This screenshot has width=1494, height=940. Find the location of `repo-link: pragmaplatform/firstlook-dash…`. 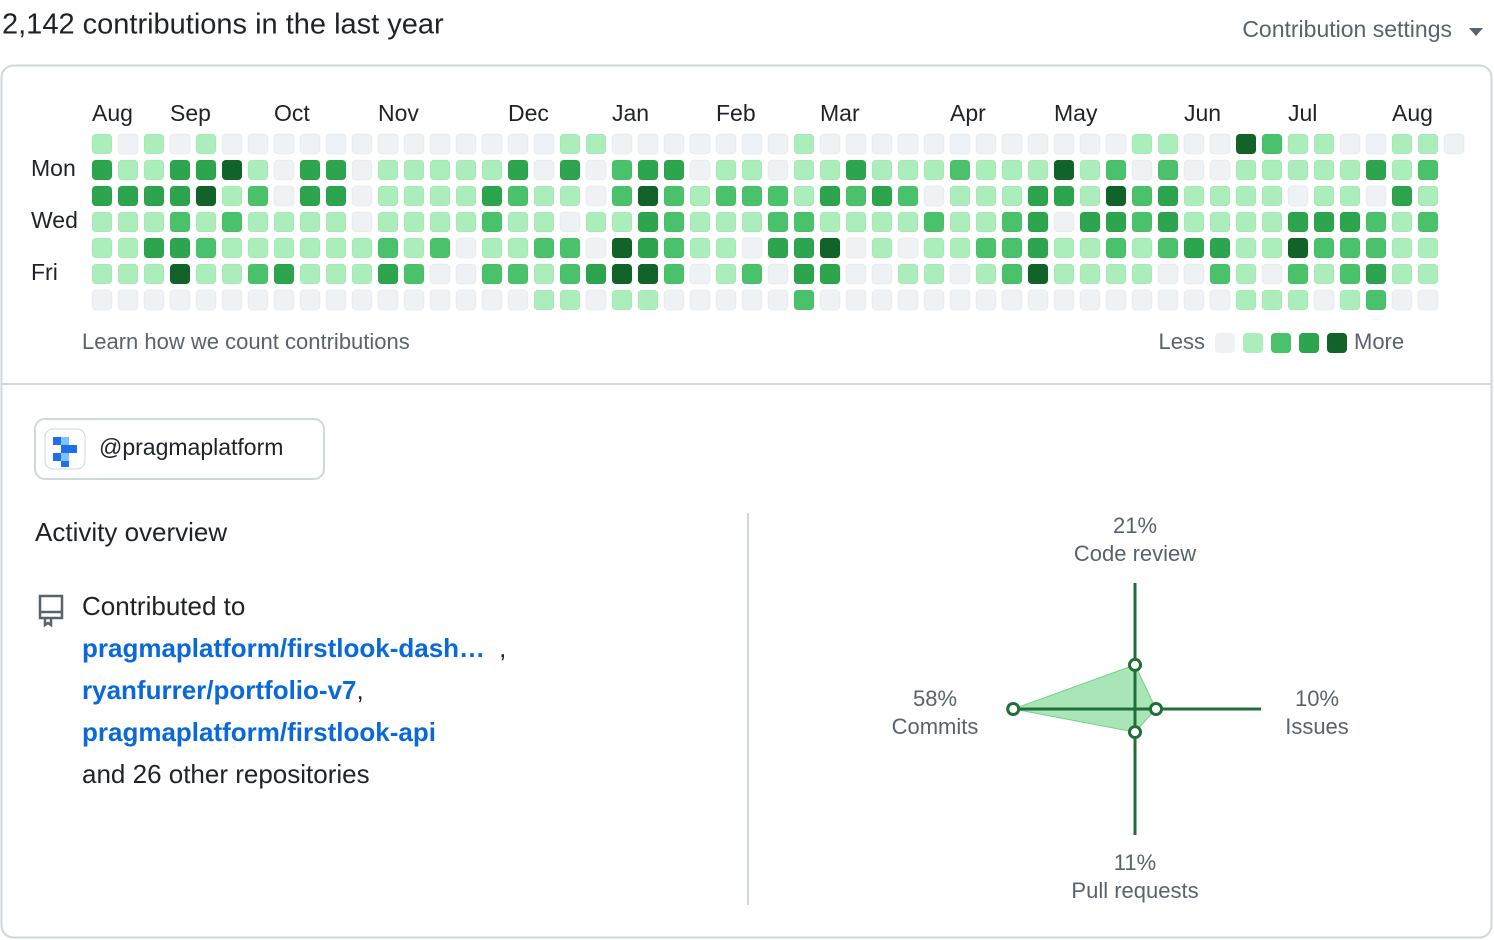

repo-link: pragmaplatform/firstlook-dash… is located at coordinates (283, 648).